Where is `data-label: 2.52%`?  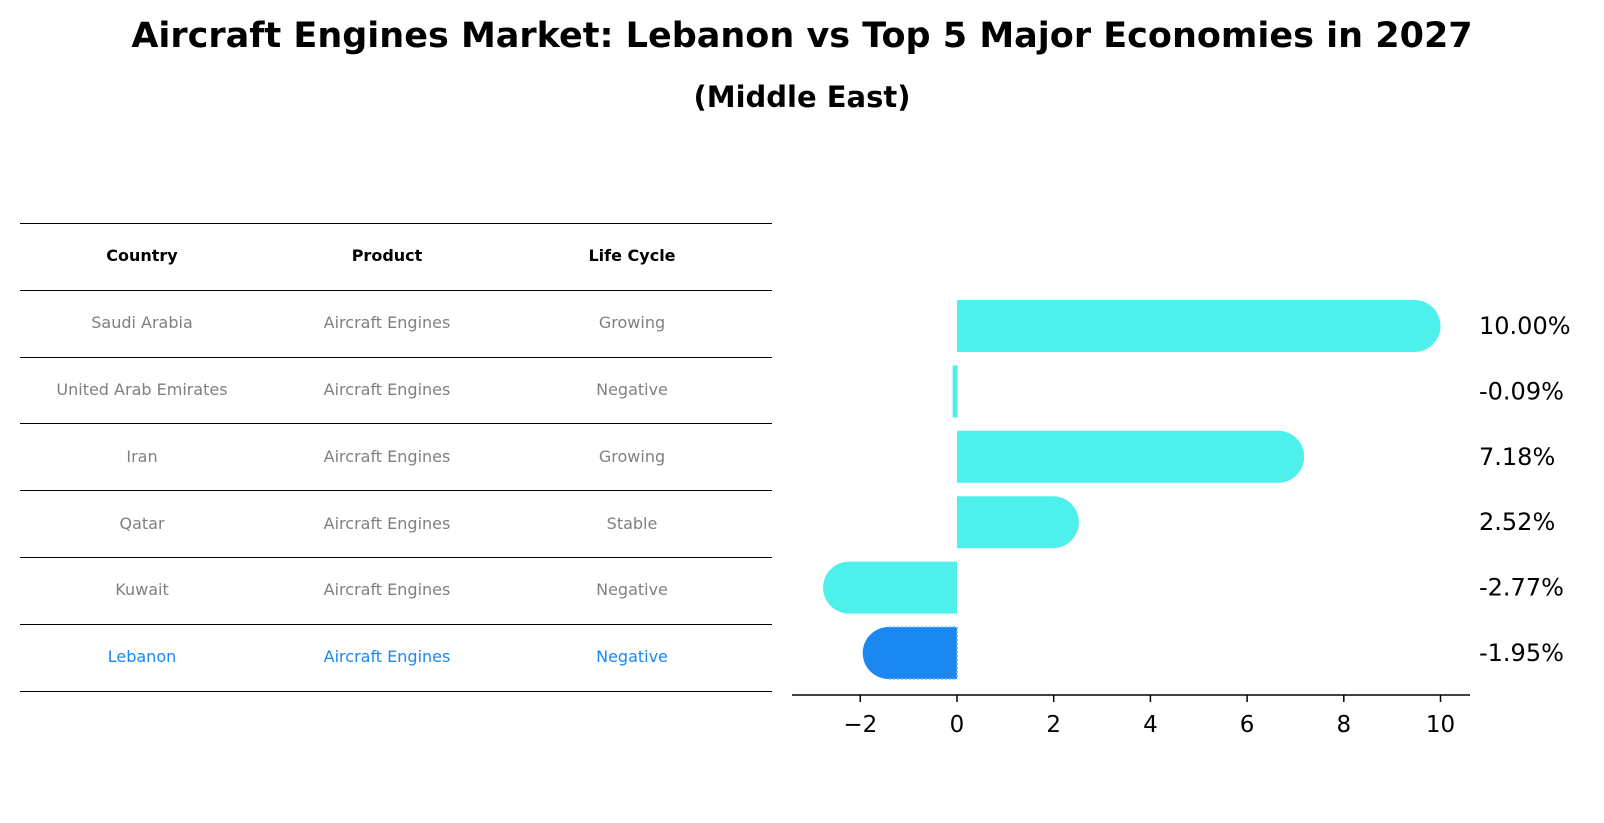
data-label: 2.52% is located at coordinates (1517, 522).